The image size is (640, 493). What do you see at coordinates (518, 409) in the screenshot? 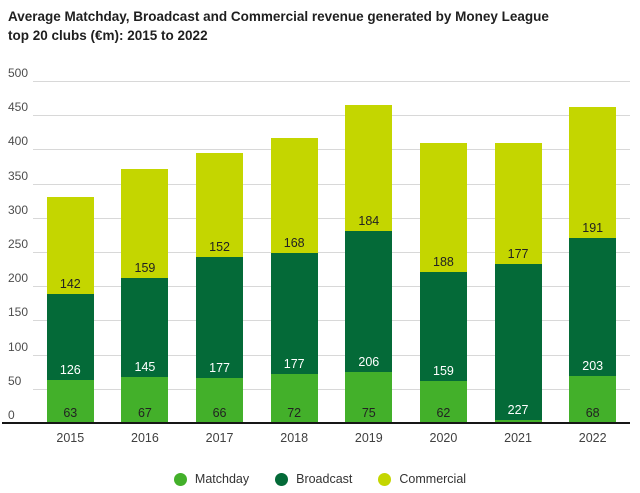
I see `bar-label-2021-broadcast: 227` at bounding box center [518, 409].